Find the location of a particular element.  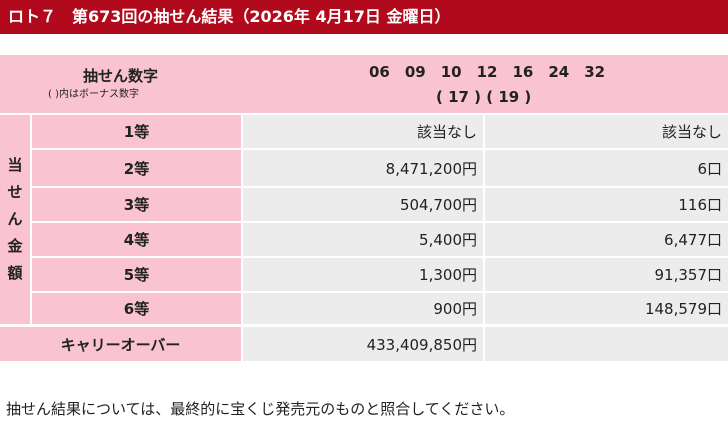

prize-winners: 6,477口 is located at coordinates (606, 239).